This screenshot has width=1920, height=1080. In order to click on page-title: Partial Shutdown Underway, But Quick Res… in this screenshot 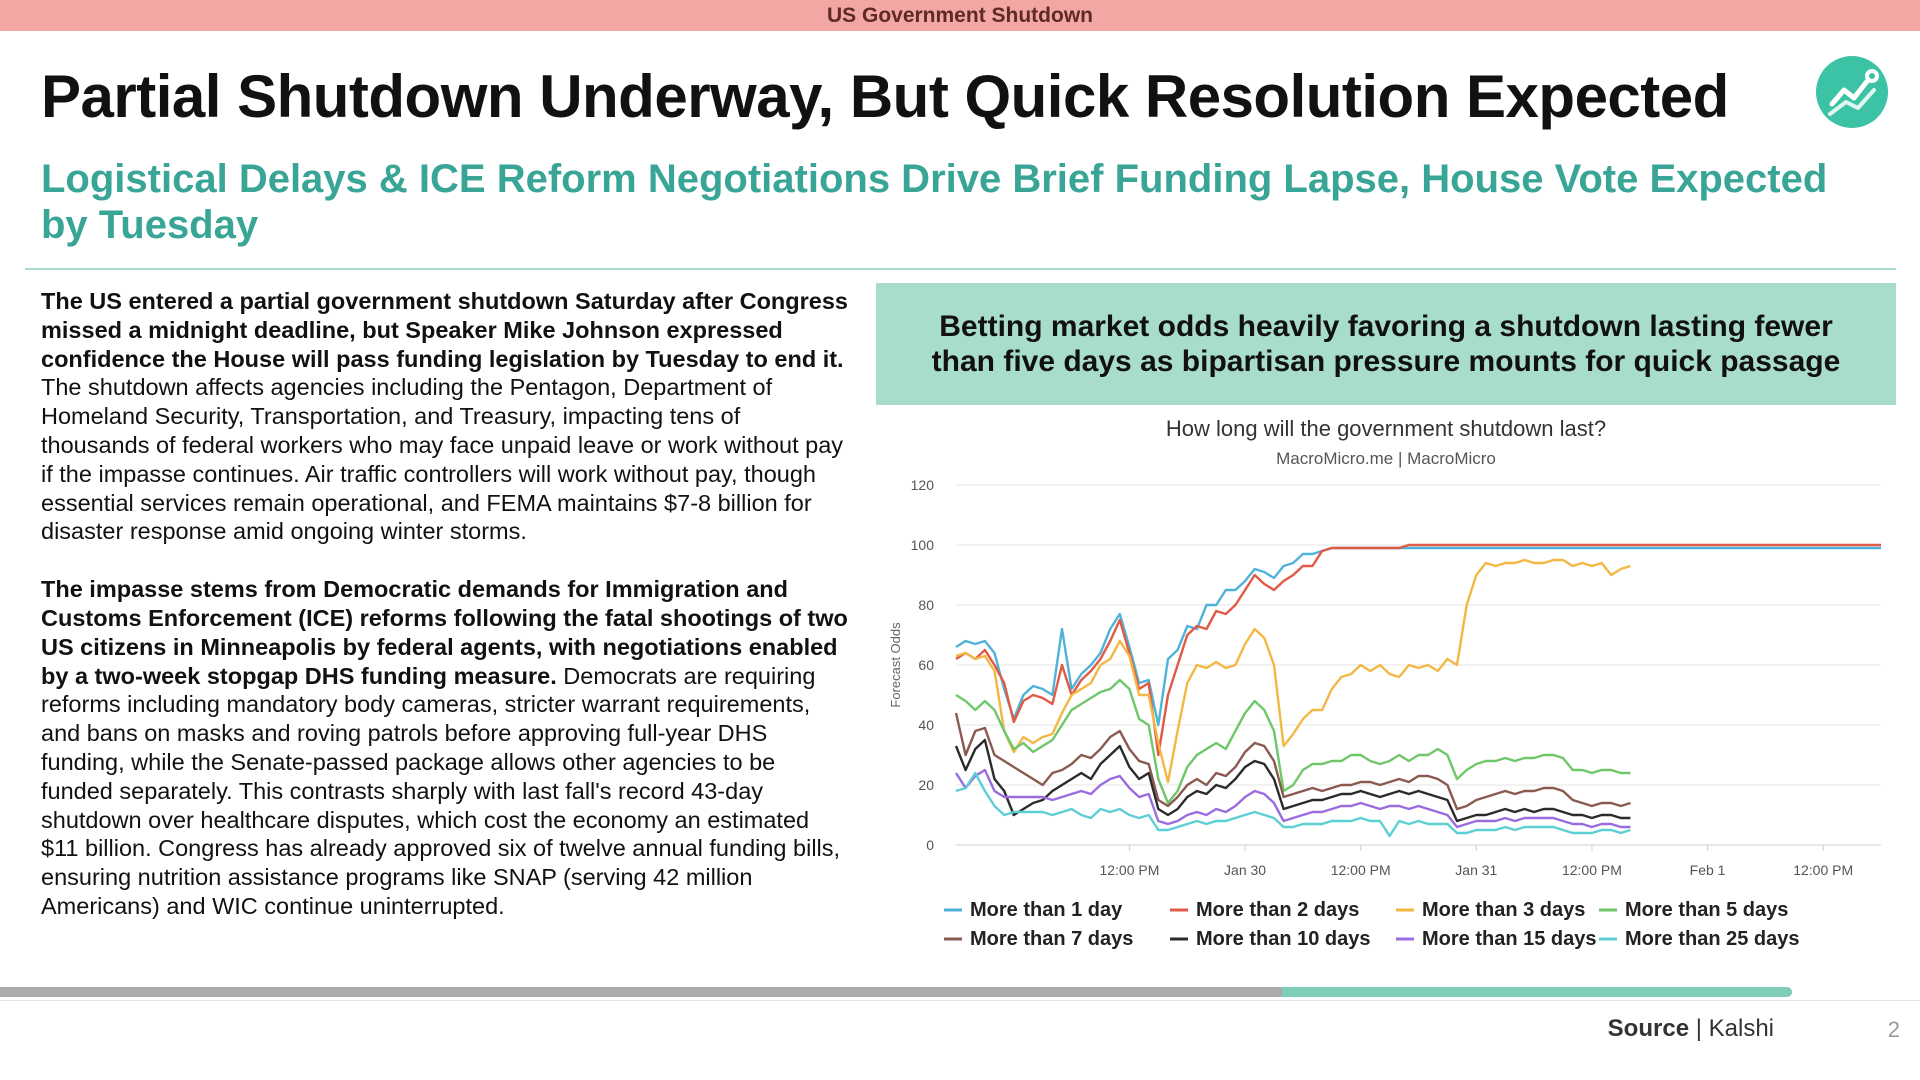, I will do `click(885, 96)`.